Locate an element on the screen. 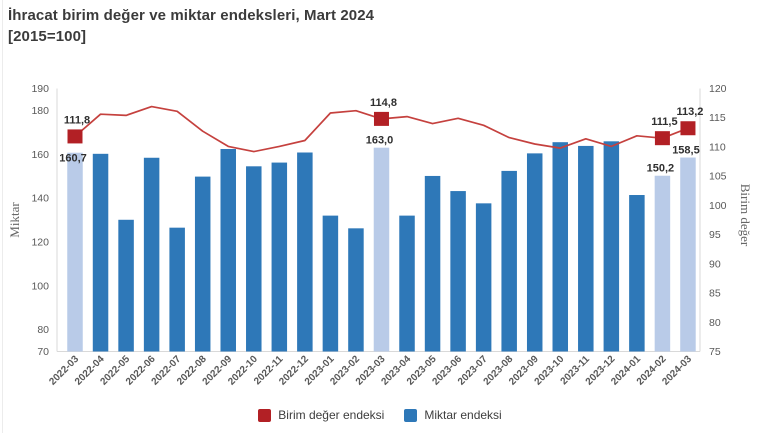 The height and width of the screenshot is (433, 760). right-axis-tick-110: 110 is located at coordinates (717, 147).